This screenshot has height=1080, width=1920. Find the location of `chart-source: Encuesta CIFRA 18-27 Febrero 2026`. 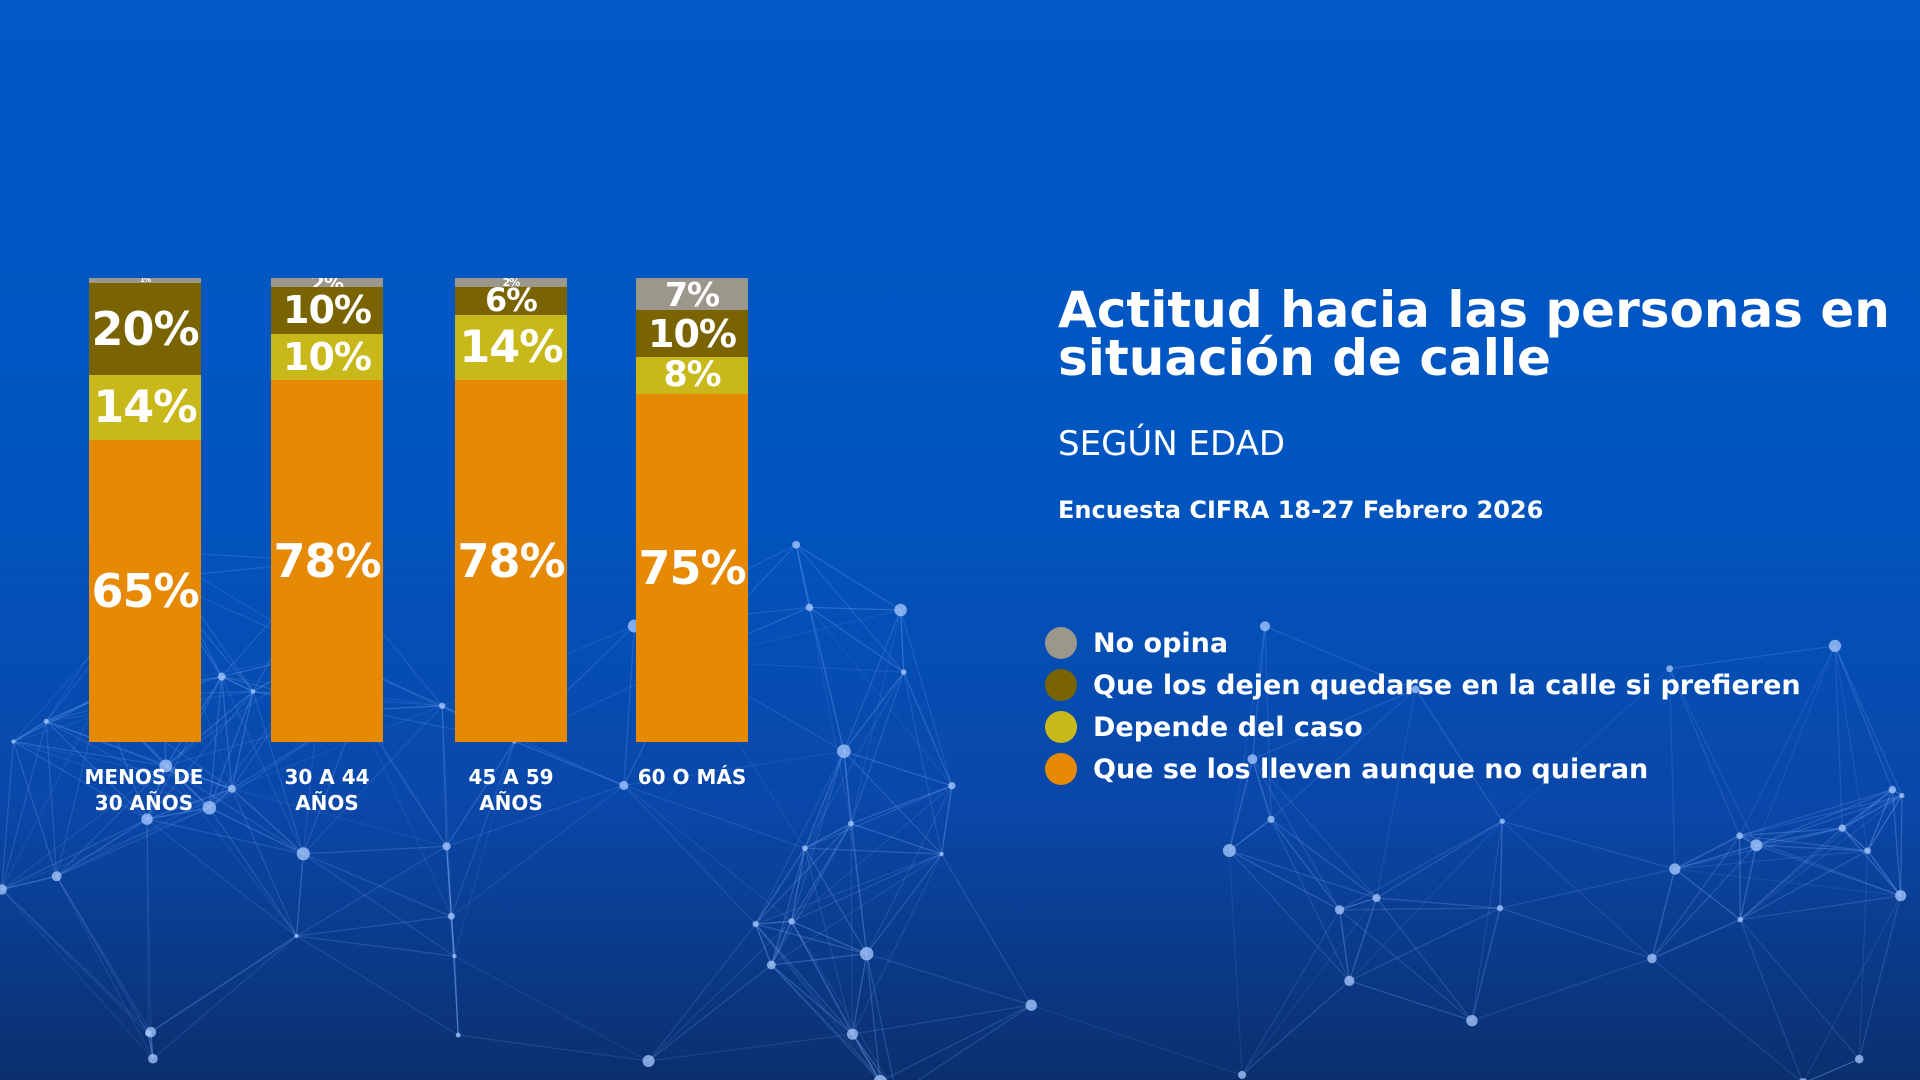

chart-source: Encuesta CIFRA 18-27 Febrero 2026 is located at coordinates (1301, 510).